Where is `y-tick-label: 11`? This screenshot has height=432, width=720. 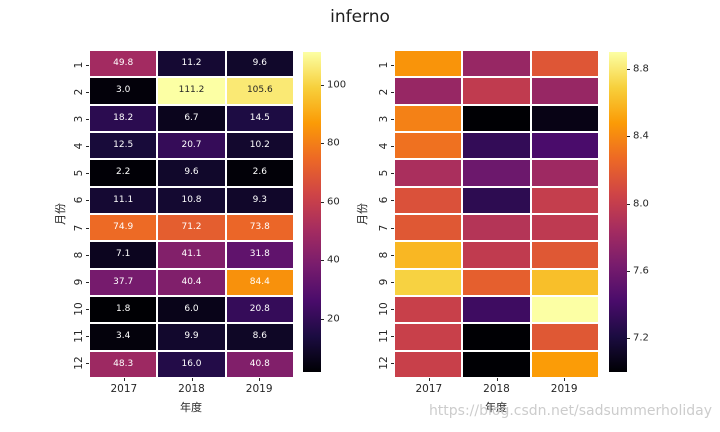
y-tick-label: 11 is located at coordinates (384, 336).